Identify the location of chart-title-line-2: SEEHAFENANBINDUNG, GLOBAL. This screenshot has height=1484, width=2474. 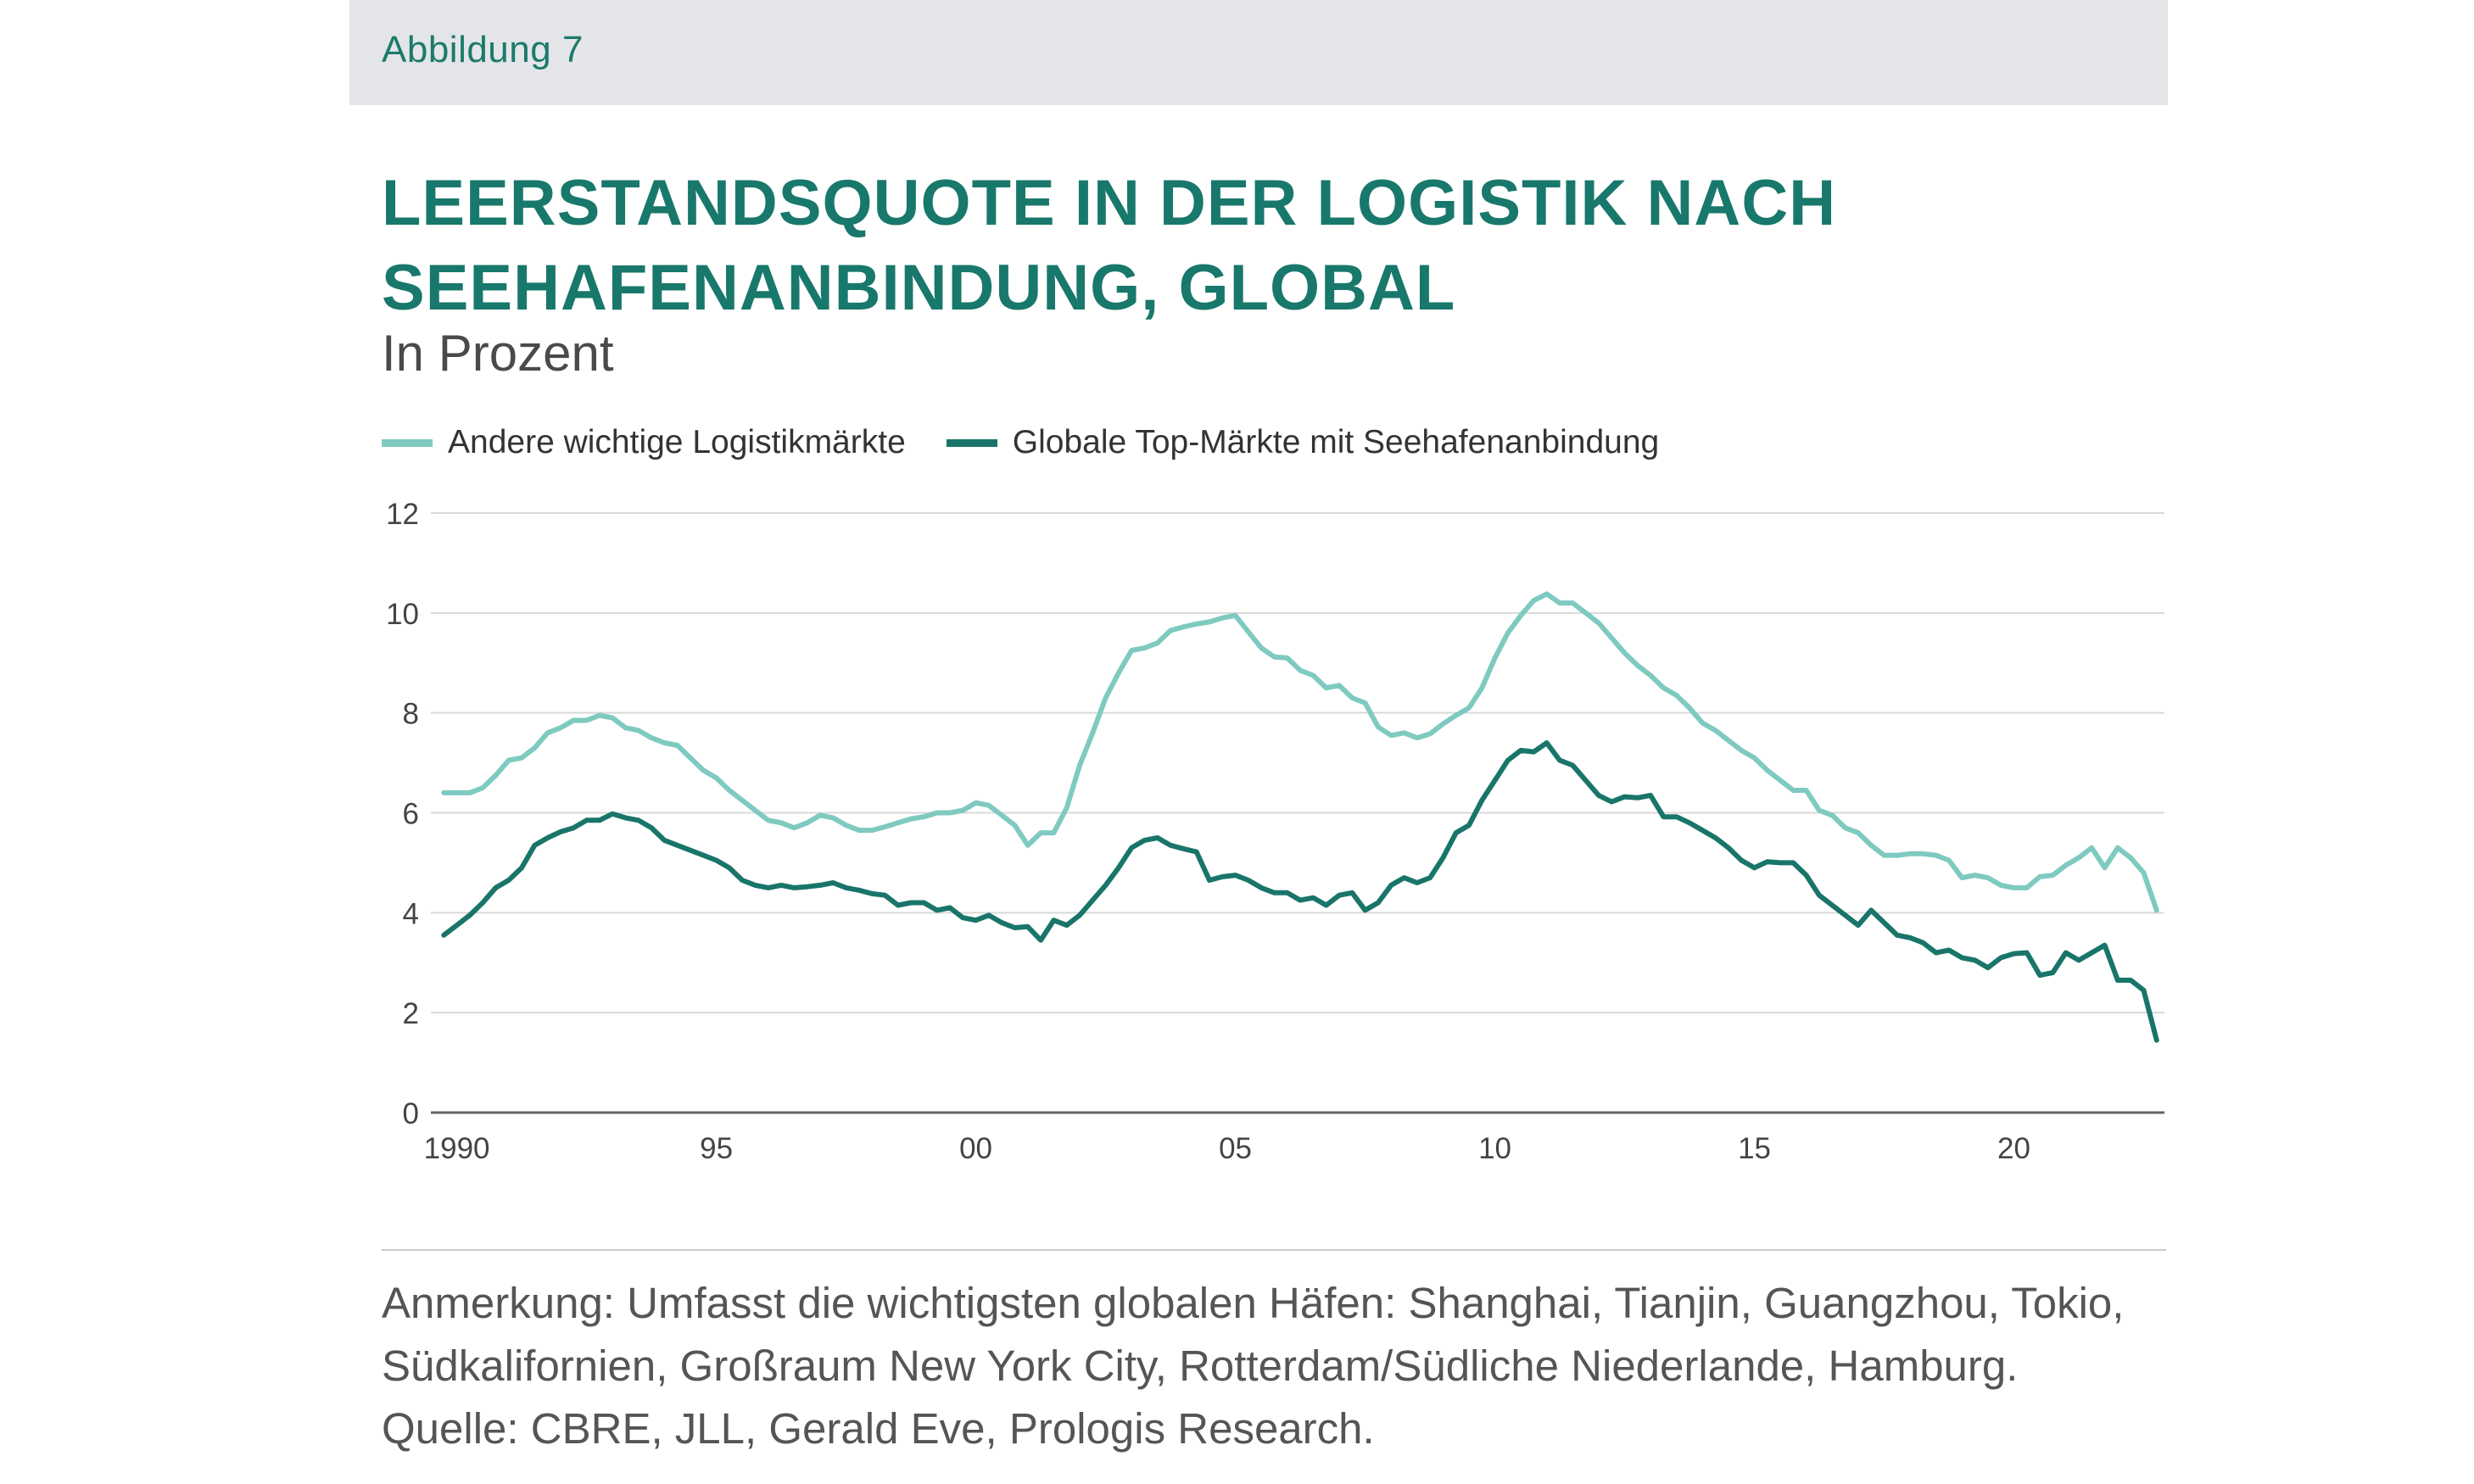
(919, 288).